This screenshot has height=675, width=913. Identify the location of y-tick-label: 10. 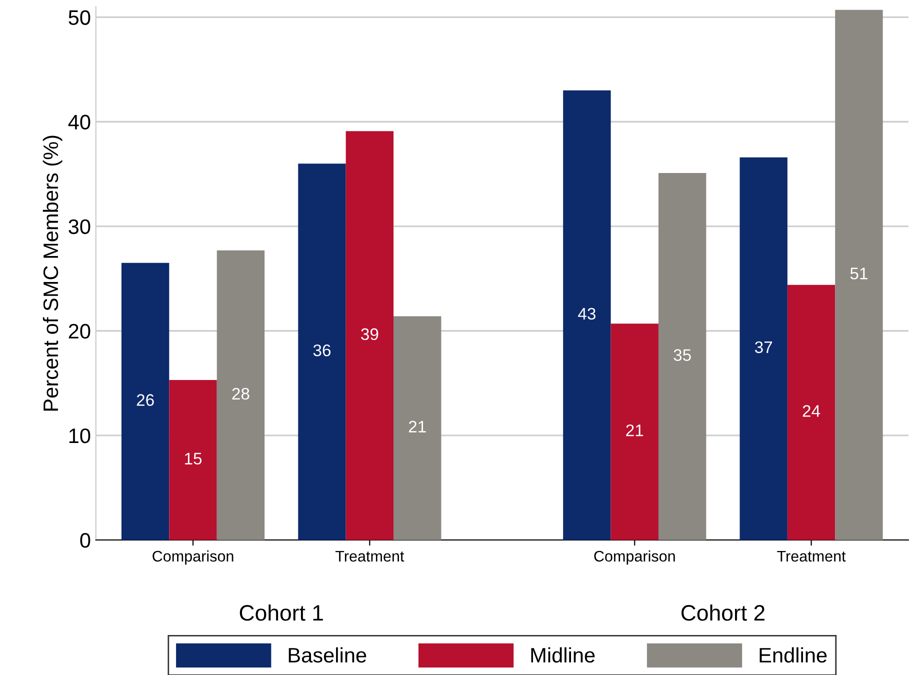
(79, 436).